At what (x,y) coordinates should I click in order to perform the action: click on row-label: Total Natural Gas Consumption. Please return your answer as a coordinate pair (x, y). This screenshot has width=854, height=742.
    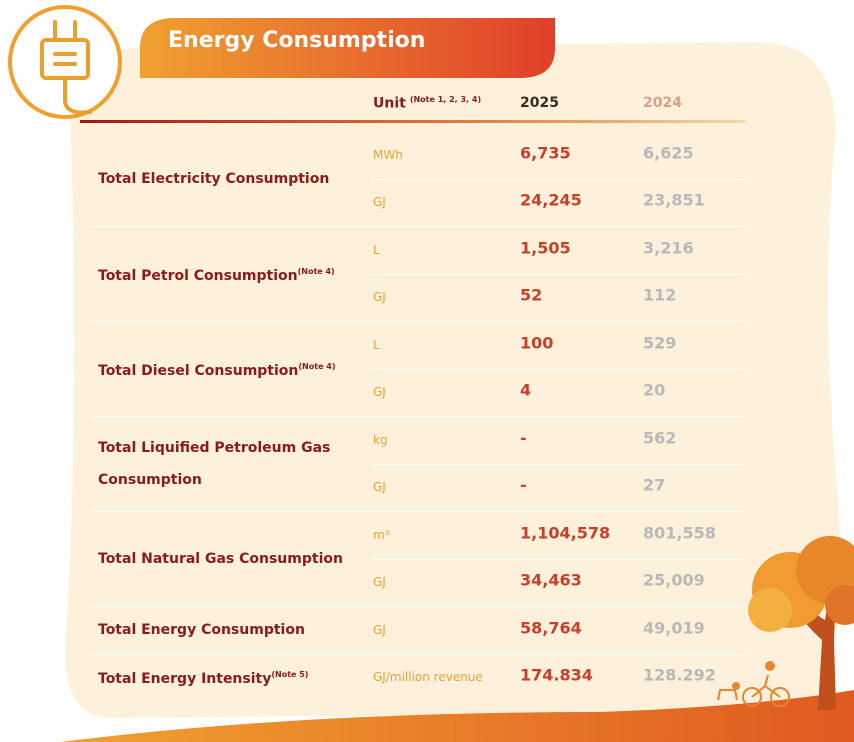
    Looking at the image, I should click on (228, 559).